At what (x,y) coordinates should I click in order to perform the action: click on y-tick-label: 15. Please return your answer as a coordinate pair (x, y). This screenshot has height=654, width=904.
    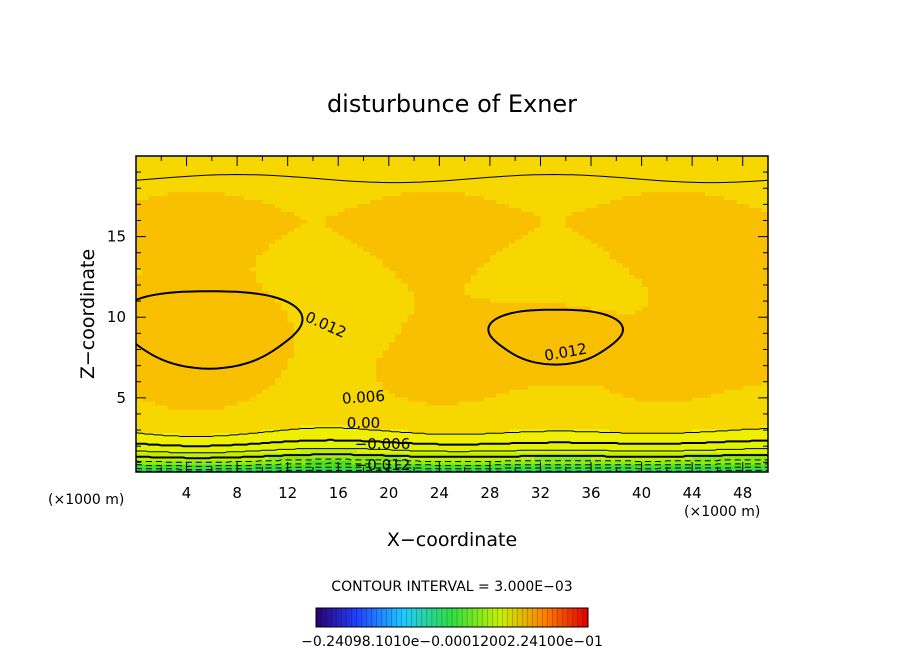
    Looking at the image, I should click on (116, 237).